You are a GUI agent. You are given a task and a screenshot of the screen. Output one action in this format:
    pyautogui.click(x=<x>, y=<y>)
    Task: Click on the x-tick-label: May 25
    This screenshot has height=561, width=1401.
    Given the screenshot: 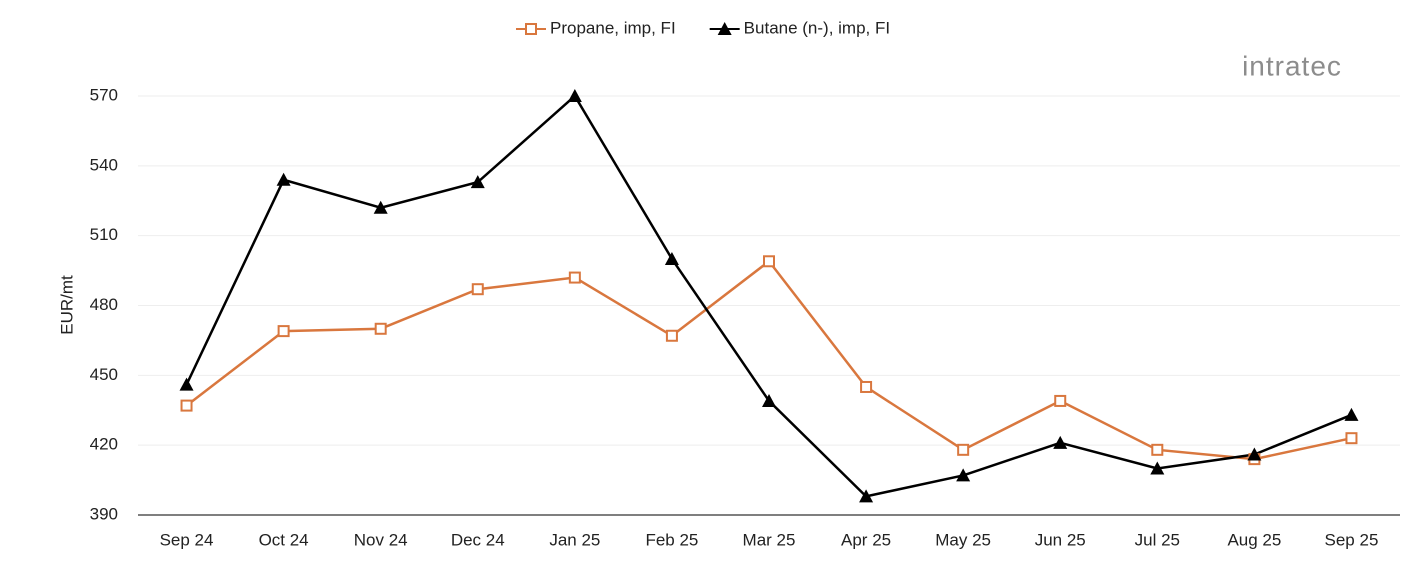 What is the action you would take?
    pyautogui.click(x=963, y=539)
    